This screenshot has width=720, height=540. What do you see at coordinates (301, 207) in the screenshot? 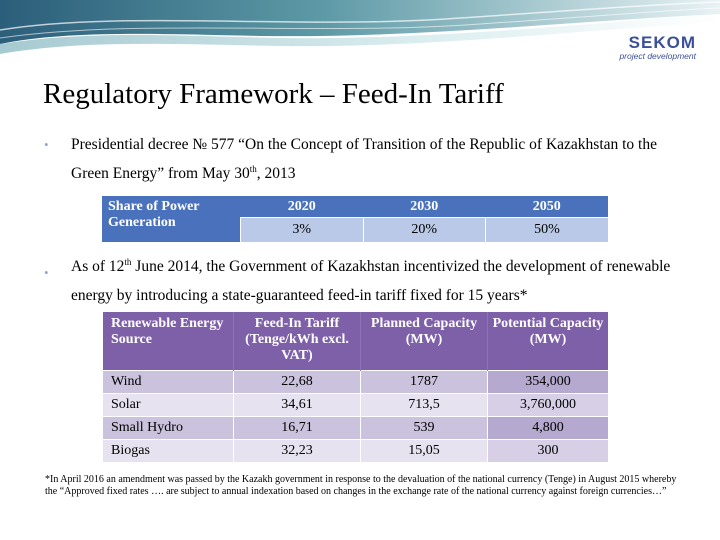
I see `year-2020-header: 2020` at bounding box center [301, 207].